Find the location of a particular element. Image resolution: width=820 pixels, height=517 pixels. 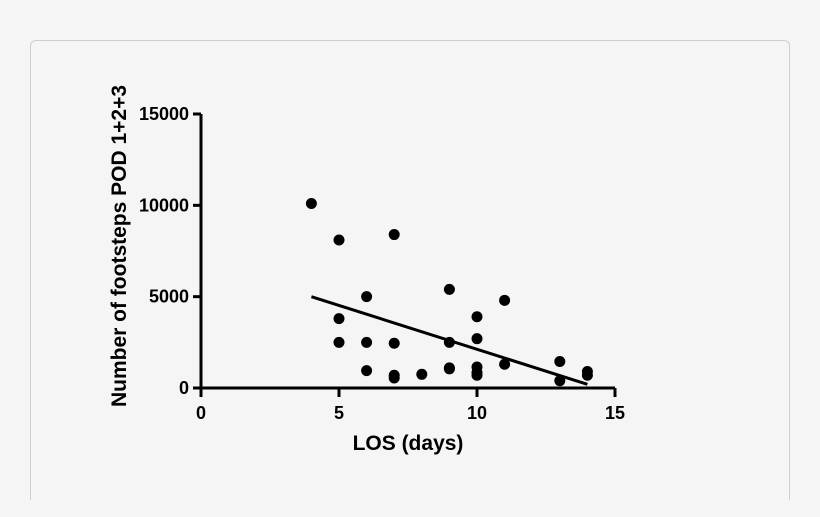

data-points is located at coordinates (449, 292).